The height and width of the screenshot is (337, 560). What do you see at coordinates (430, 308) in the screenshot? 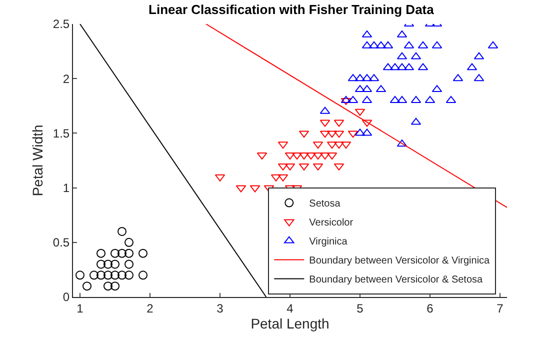
I see `x-tick-label: 6` at bounding box center [430, 308].